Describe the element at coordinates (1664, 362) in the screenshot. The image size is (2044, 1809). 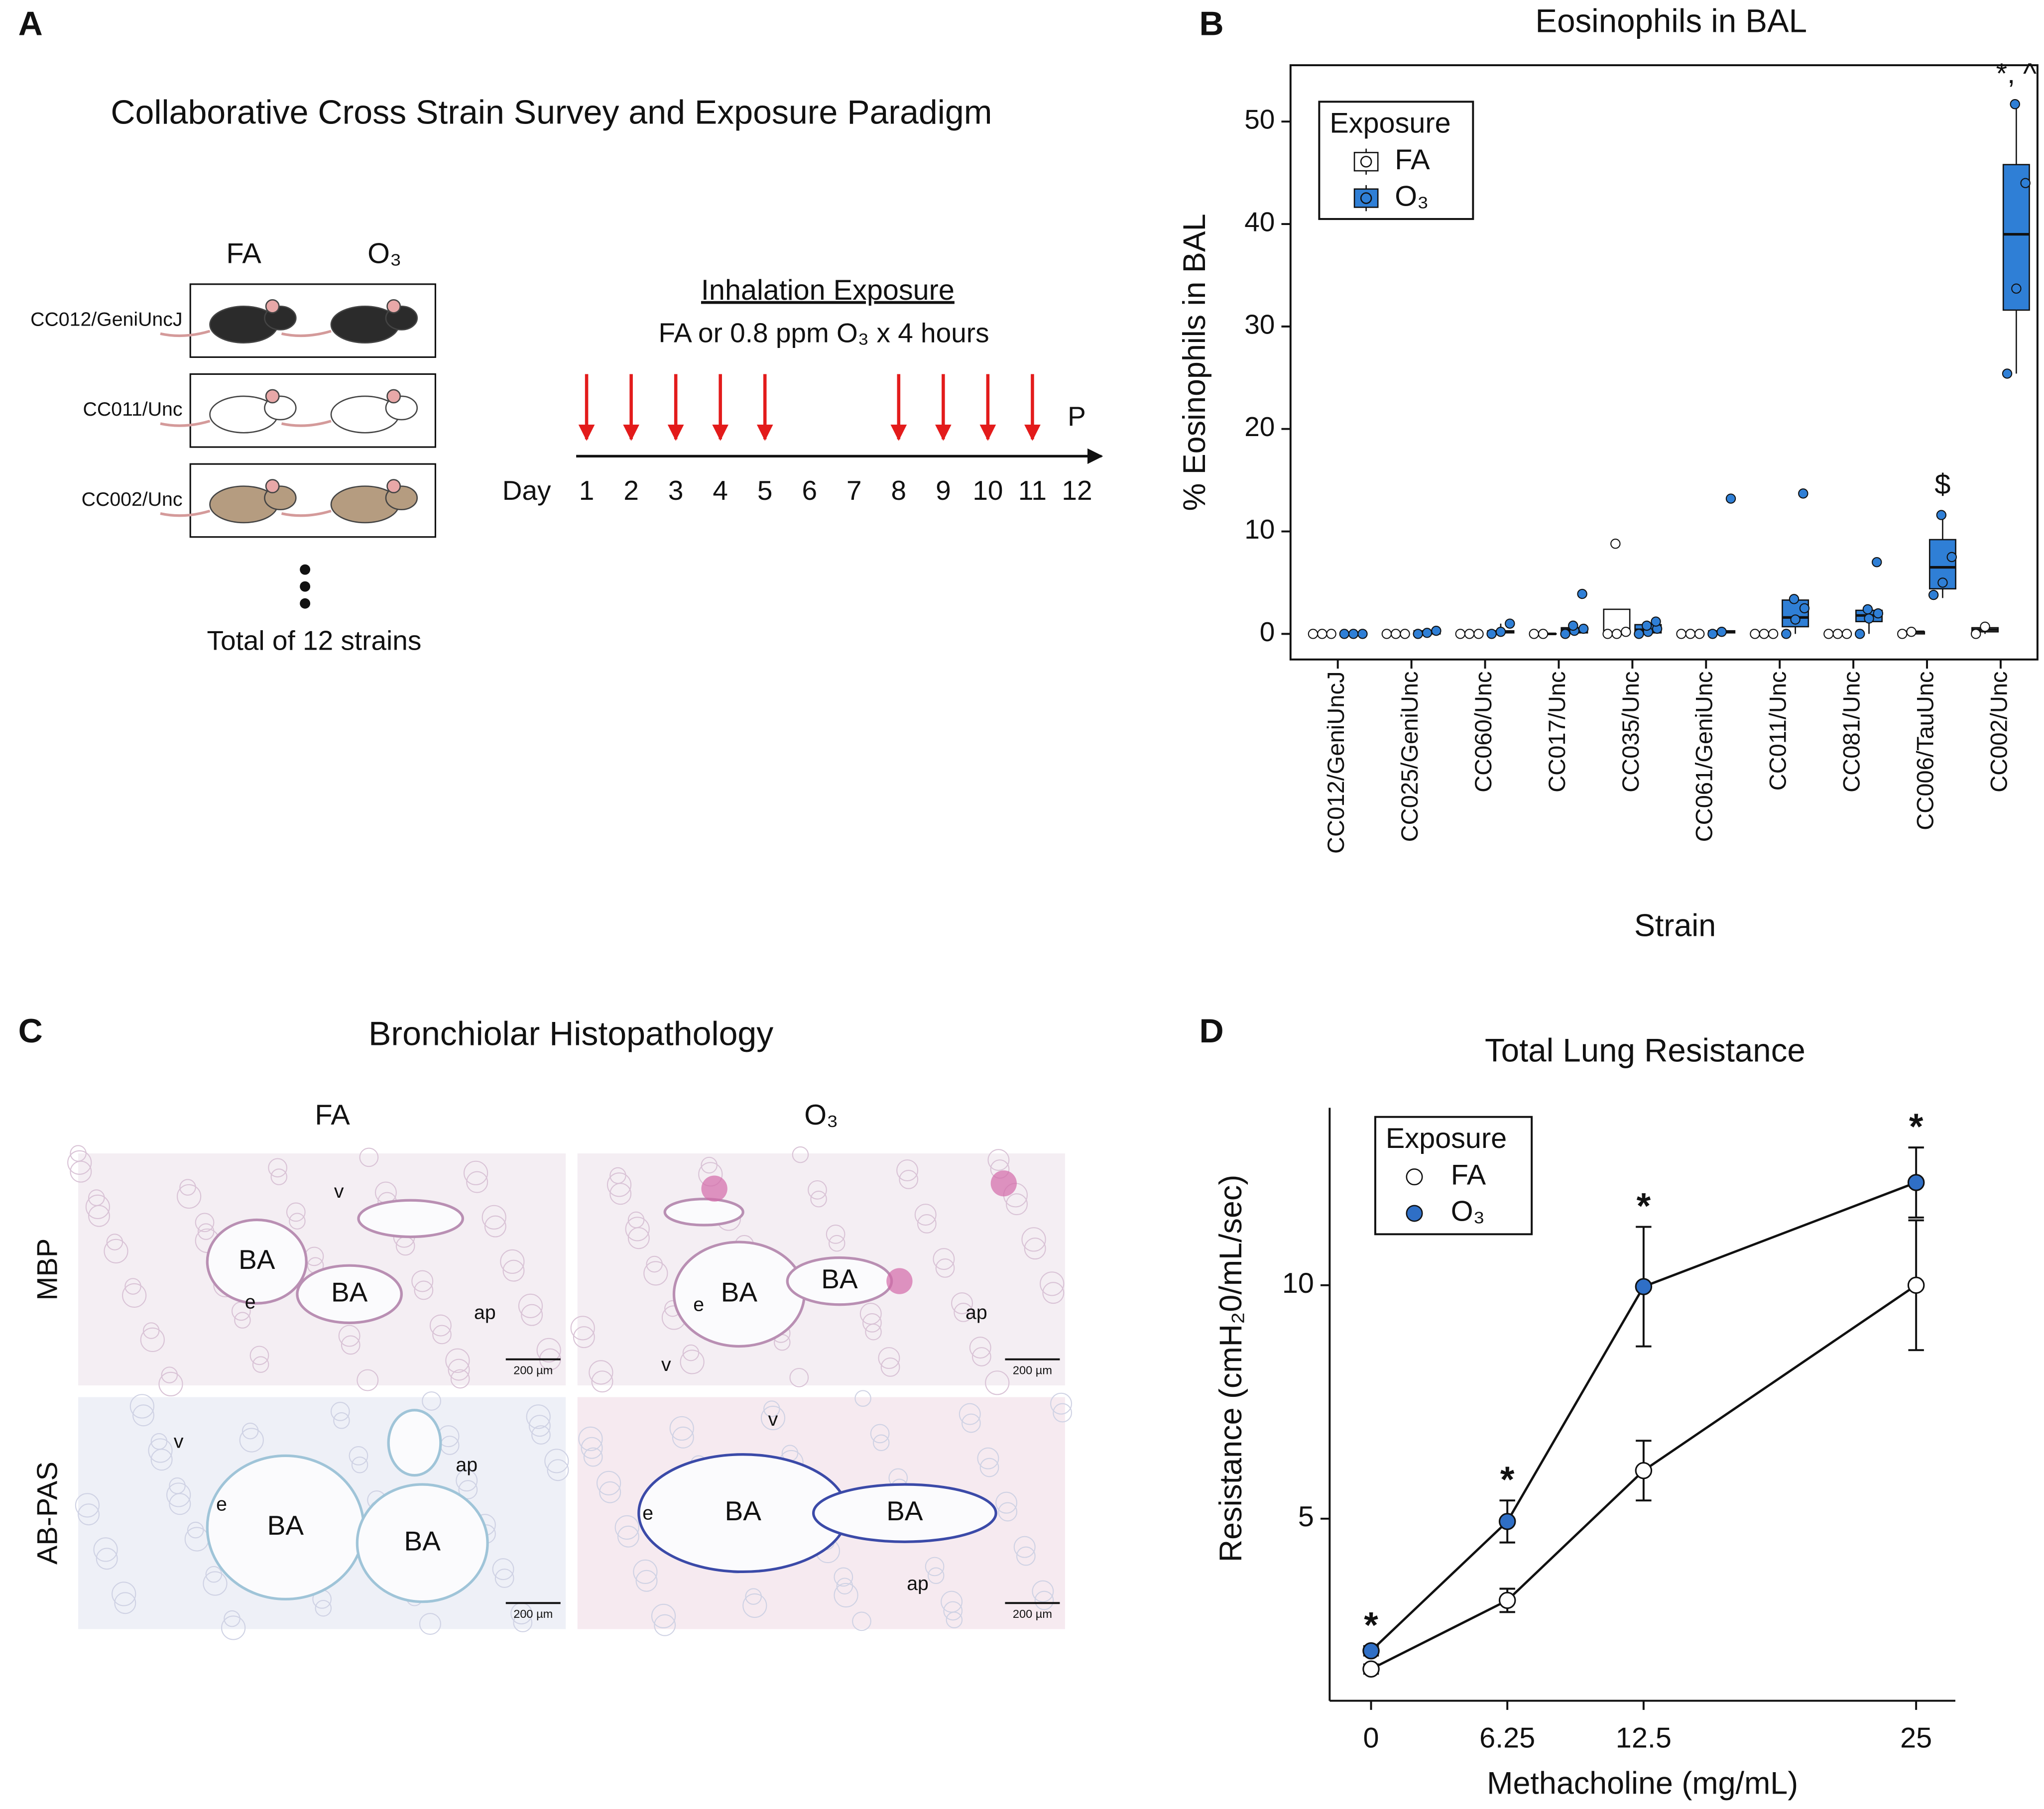
I see `plot-frame` at that location.